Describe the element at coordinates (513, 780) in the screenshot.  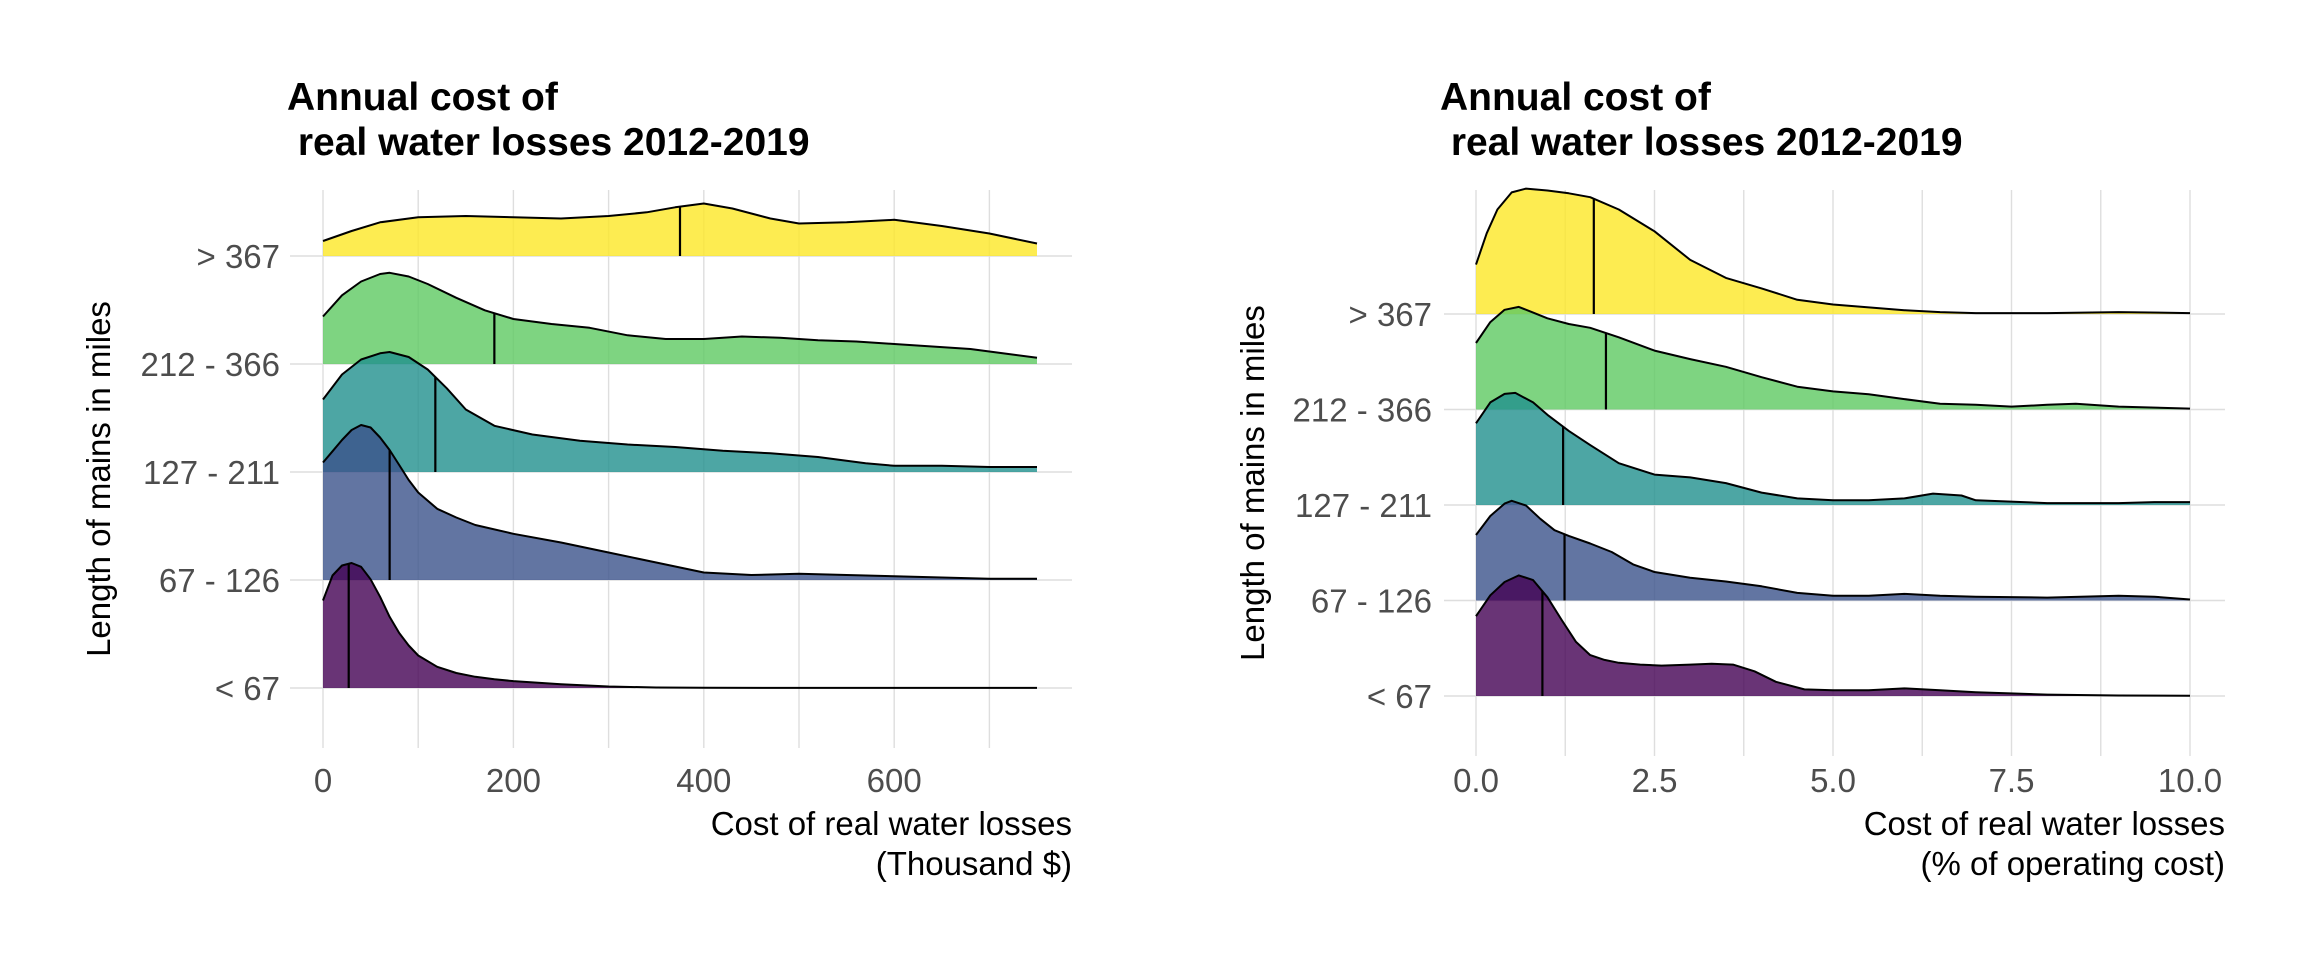
I see `x-tick-label: 200` at that location.